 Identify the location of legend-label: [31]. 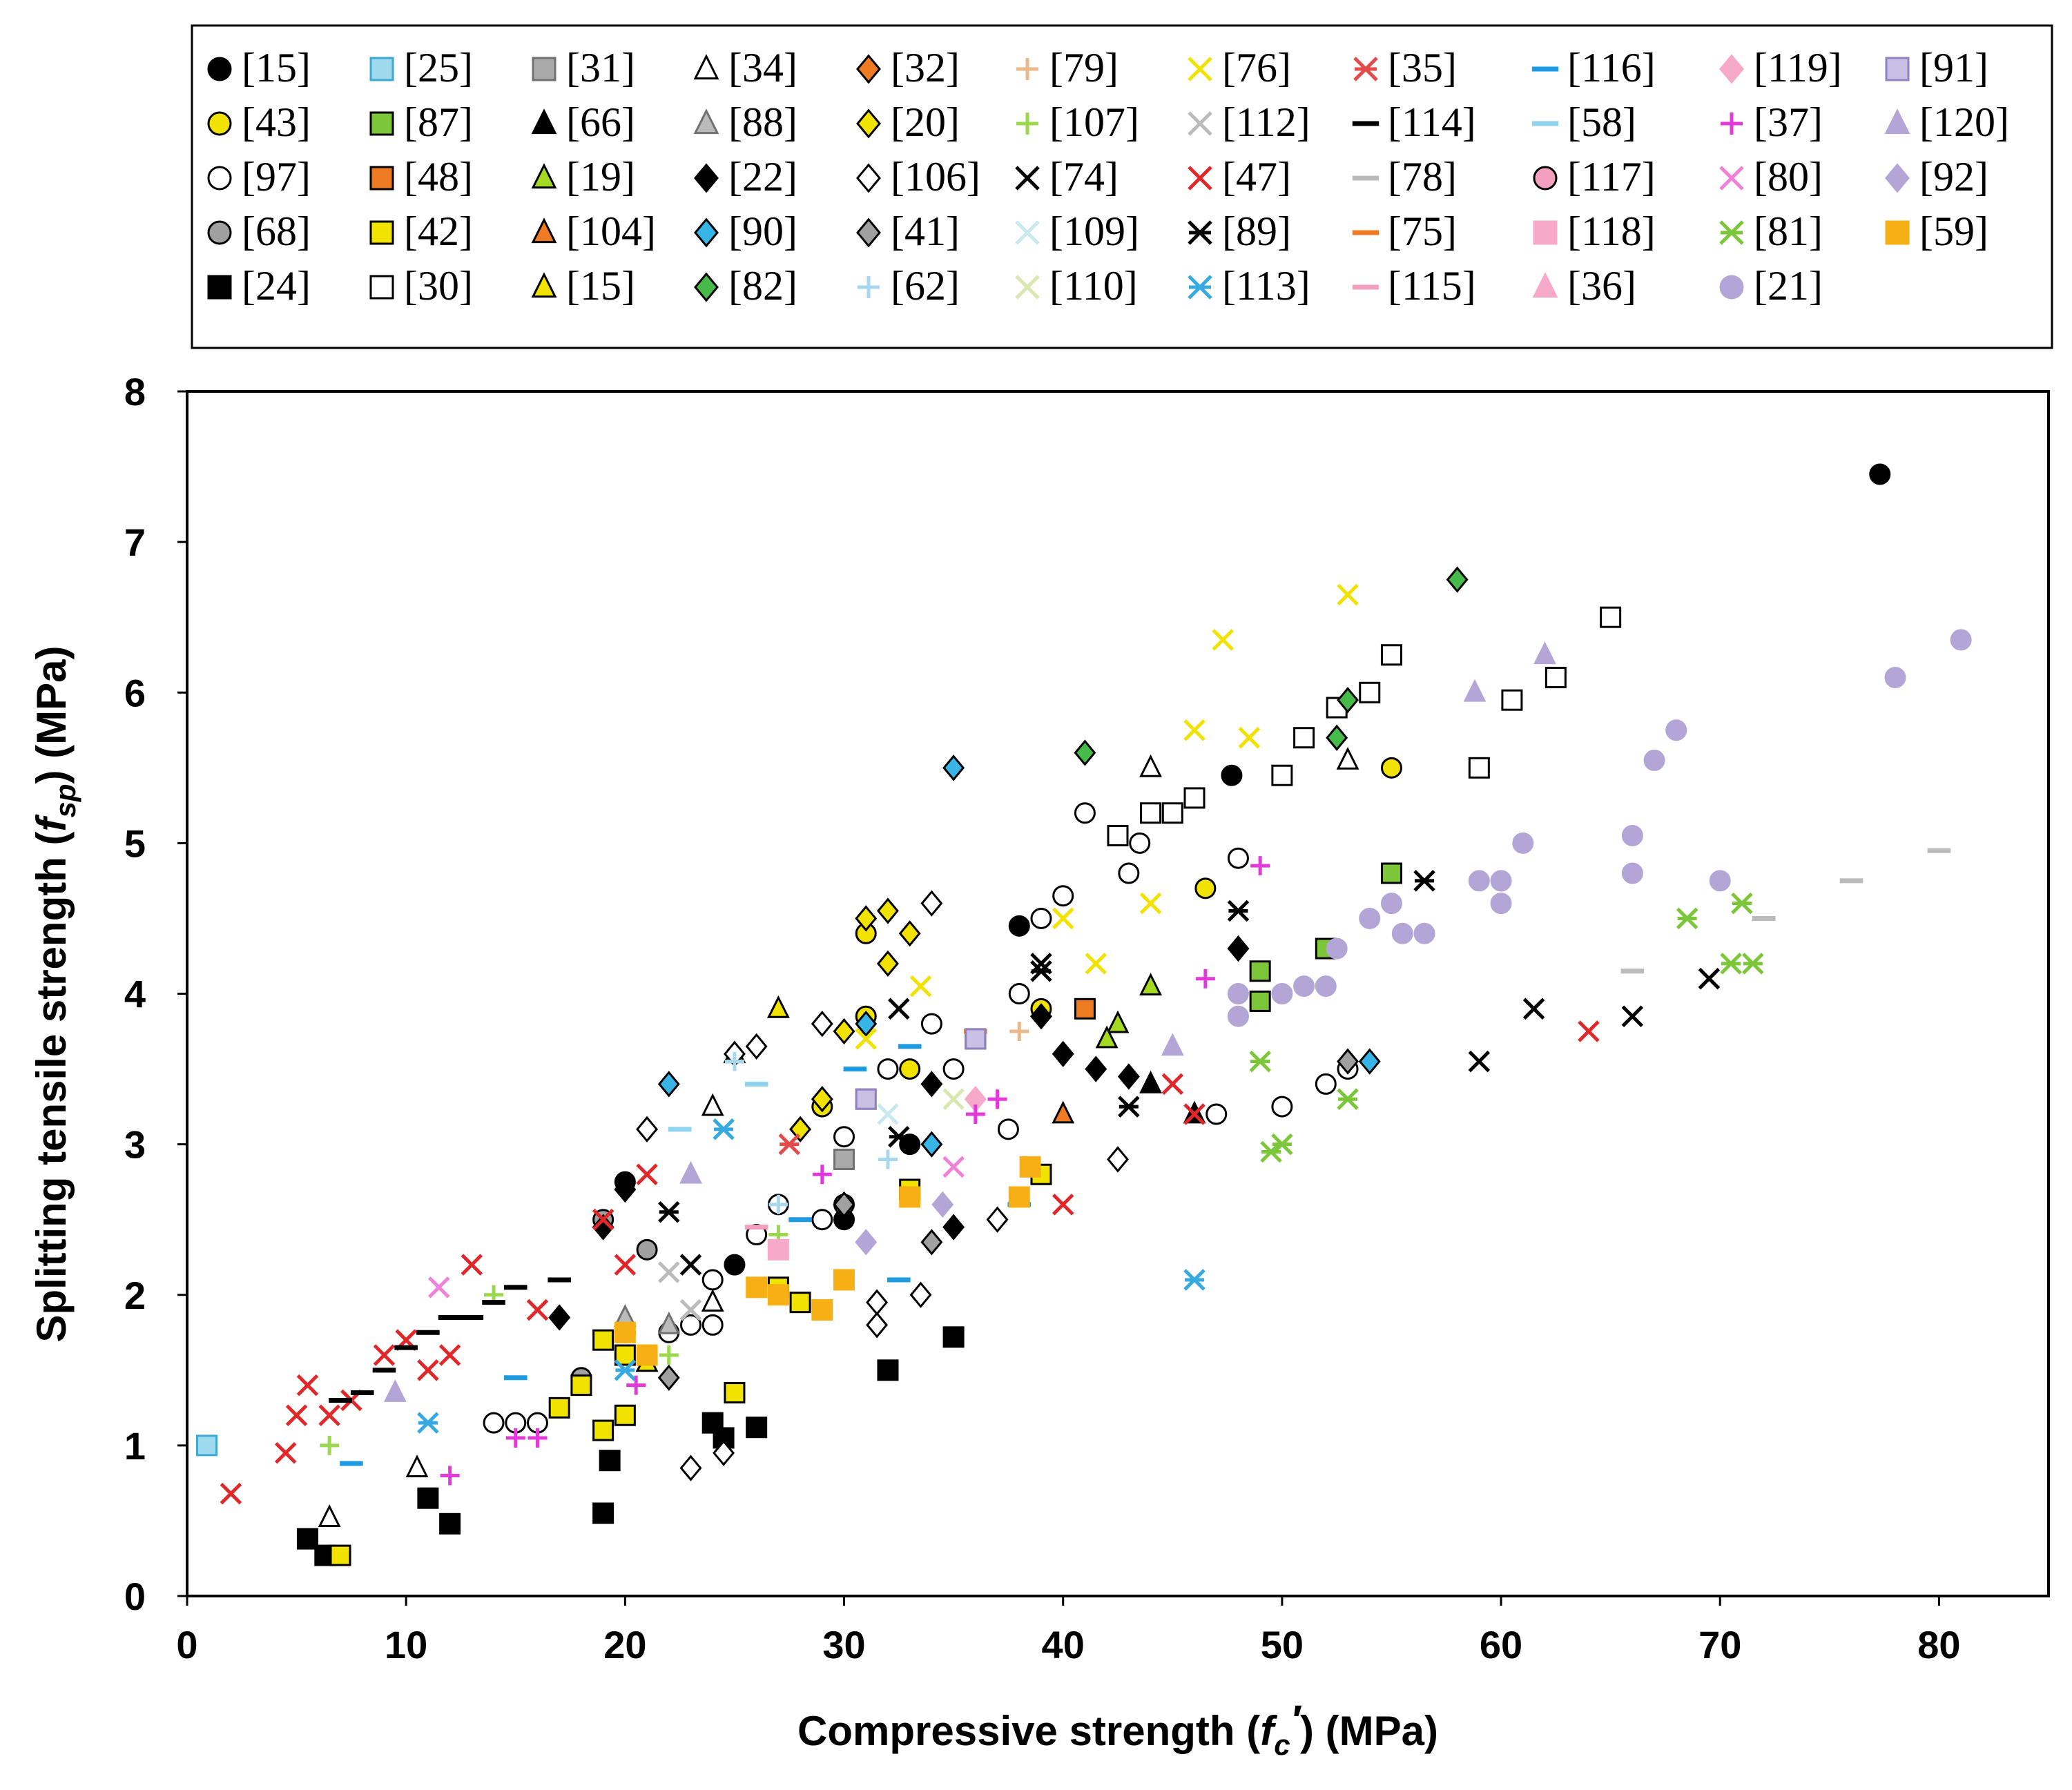
(601, 67).